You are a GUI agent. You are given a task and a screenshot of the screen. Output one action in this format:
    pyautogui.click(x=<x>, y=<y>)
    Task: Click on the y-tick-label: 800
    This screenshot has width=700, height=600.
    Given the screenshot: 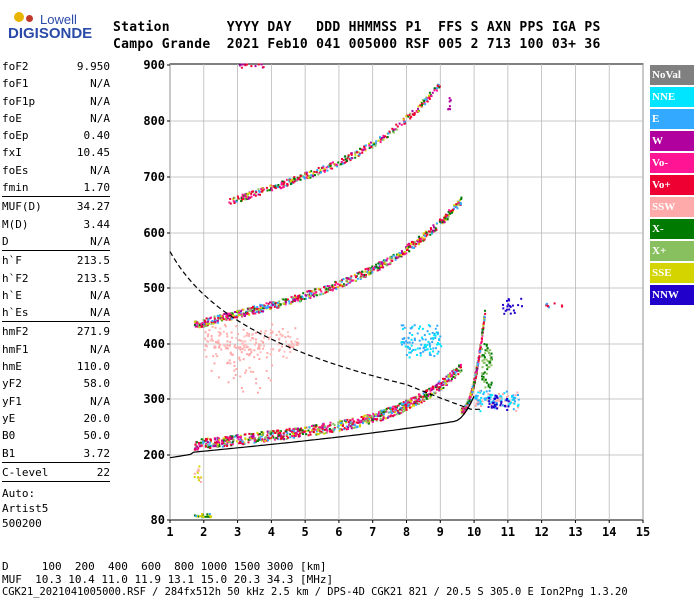 What is the action you would take?
    pyautogui.click(x=154, y=121)
    